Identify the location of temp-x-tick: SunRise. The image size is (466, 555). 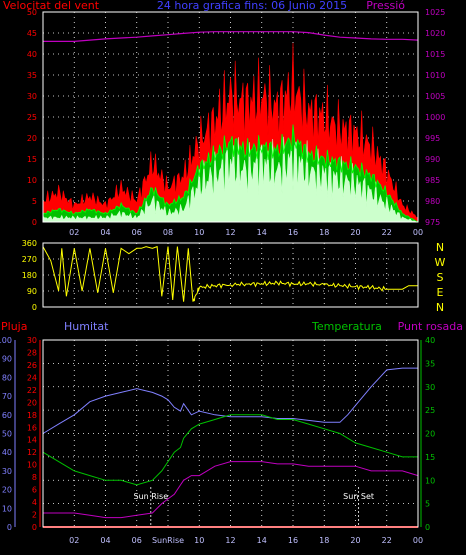
(168, 540).